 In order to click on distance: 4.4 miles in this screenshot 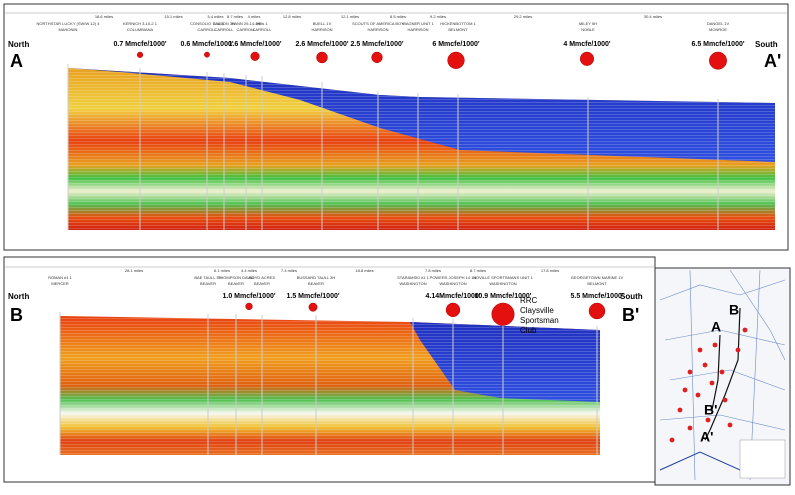, I will do `click(249, 270)`.